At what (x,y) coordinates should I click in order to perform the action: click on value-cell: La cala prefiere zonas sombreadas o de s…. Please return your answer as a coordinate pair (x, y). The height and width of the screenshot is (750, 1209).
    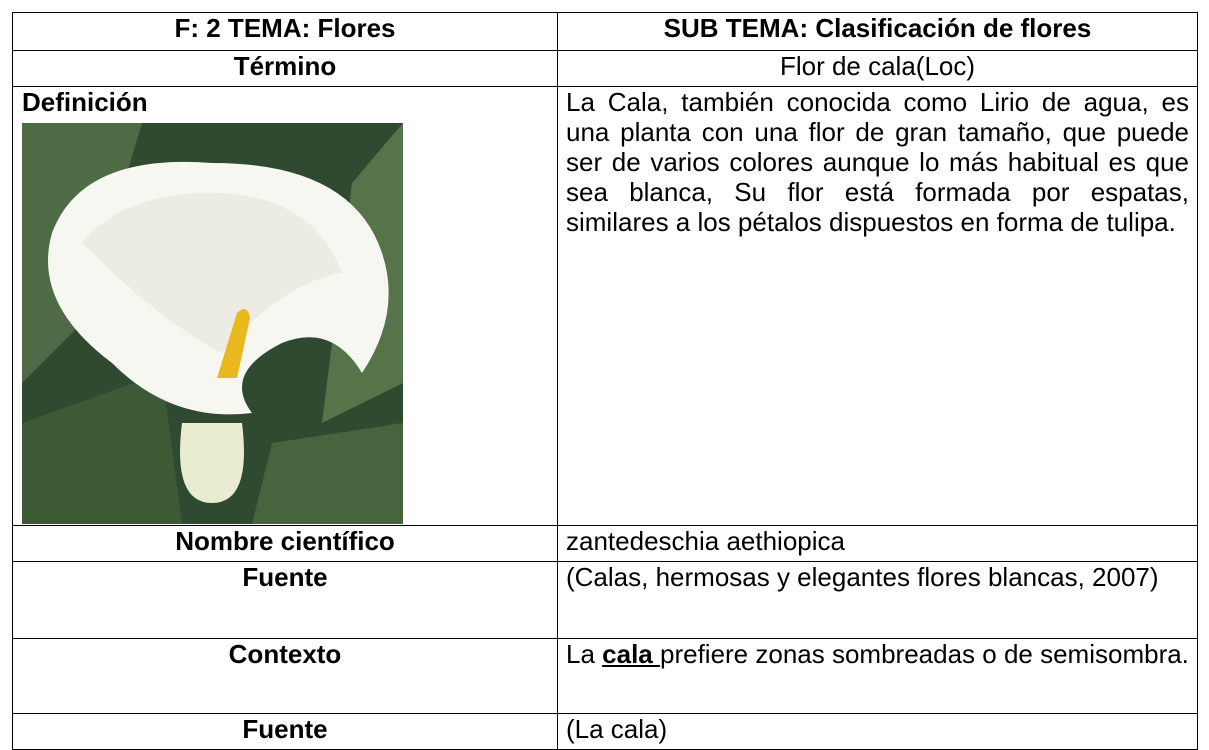
    Looking at the image, I should click on (877, 676).